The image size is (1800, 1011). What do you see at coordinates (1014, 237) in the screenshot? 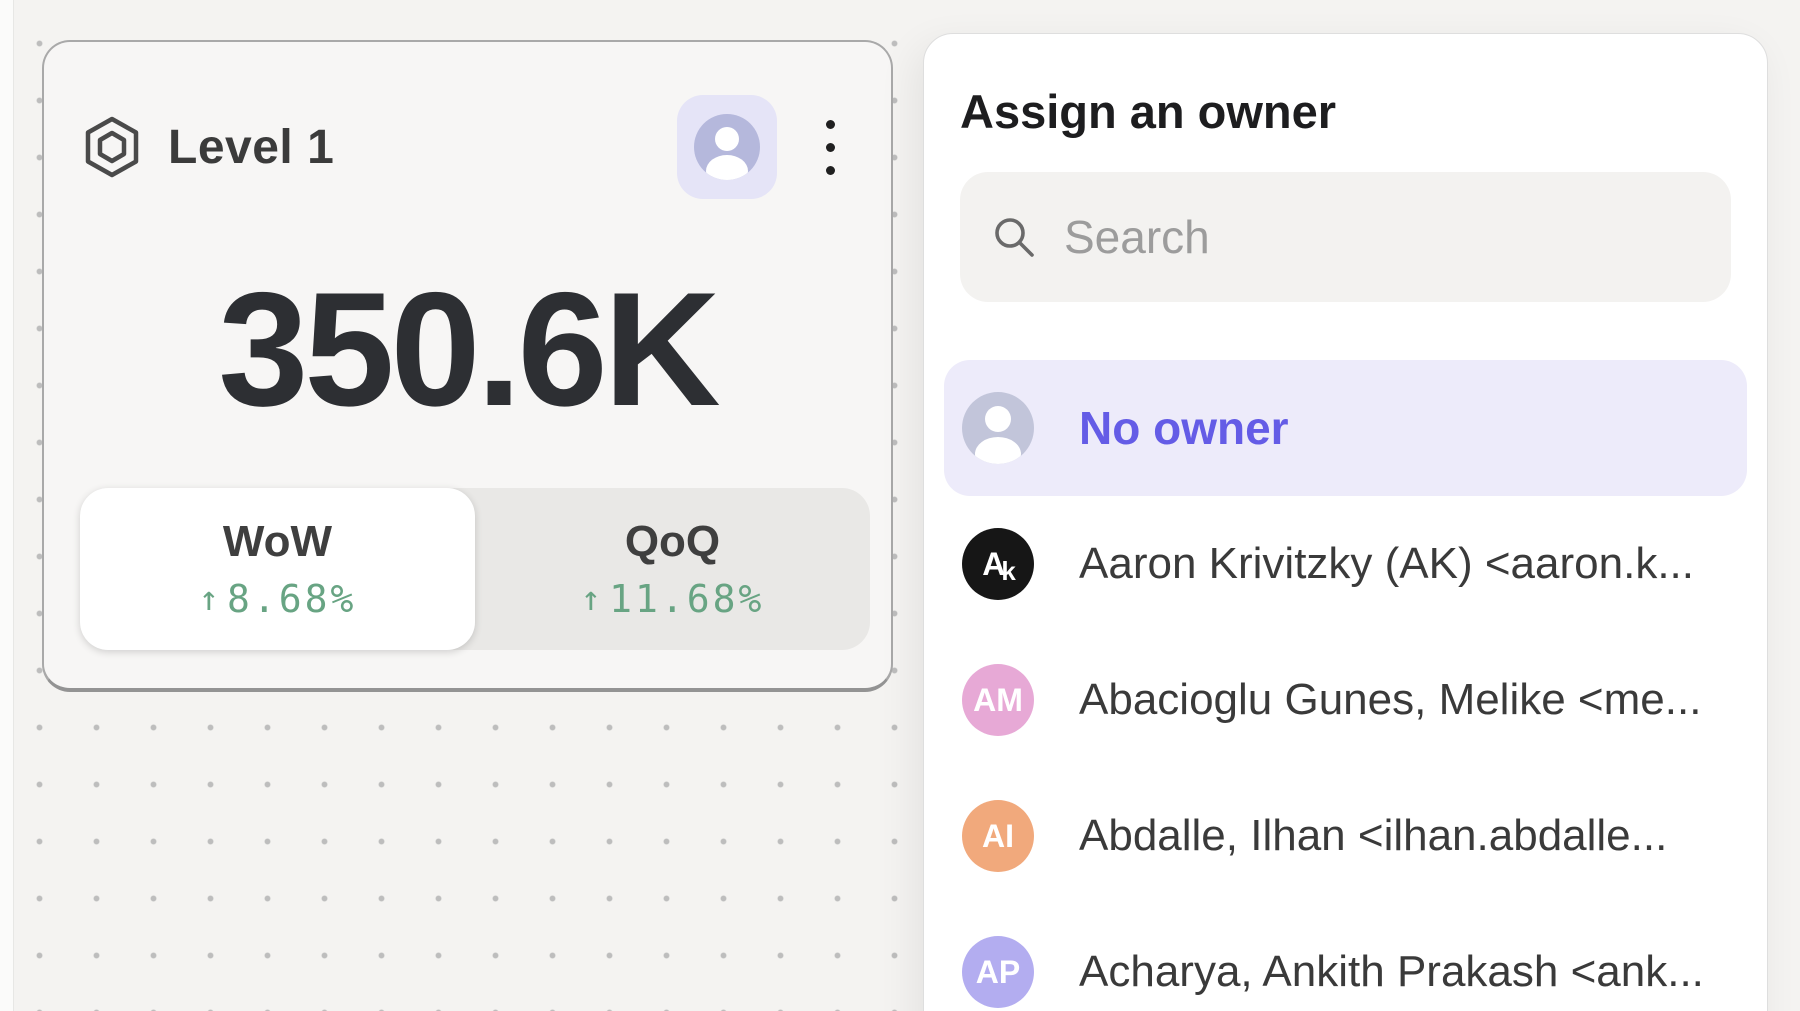
I see `search-icon` at bounding box center [1014, 237].